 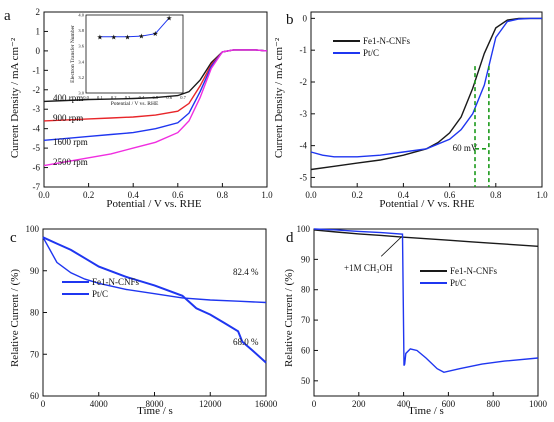 I want to click on inset-line, so click(x=134, y=27).